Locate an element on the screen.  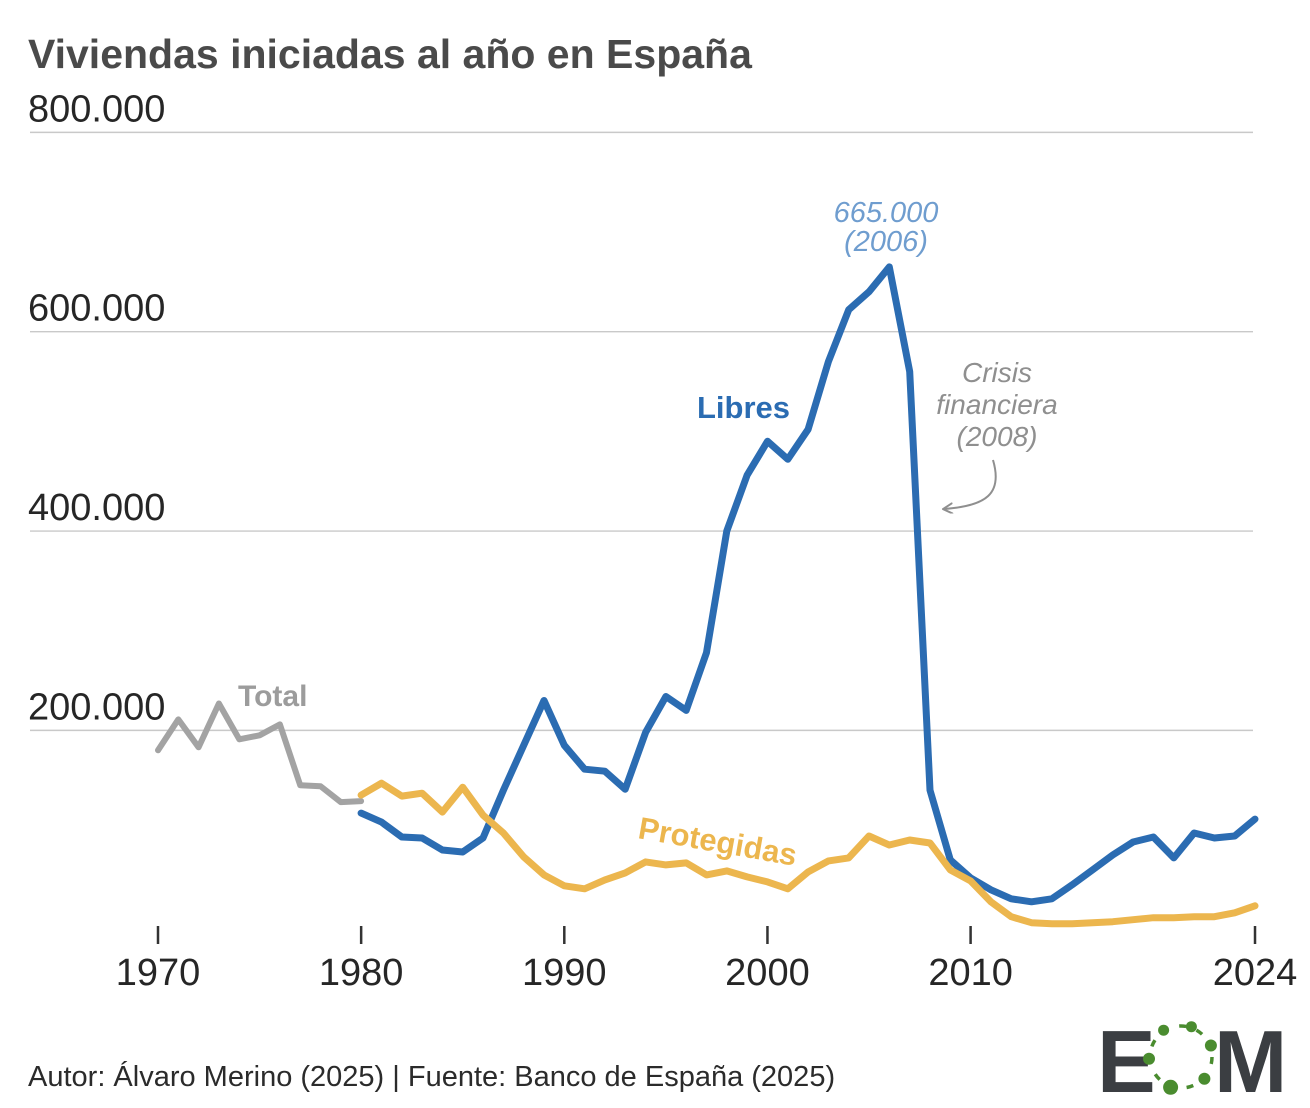
eom-logo: E M is located at coordinates (1192, 1060).